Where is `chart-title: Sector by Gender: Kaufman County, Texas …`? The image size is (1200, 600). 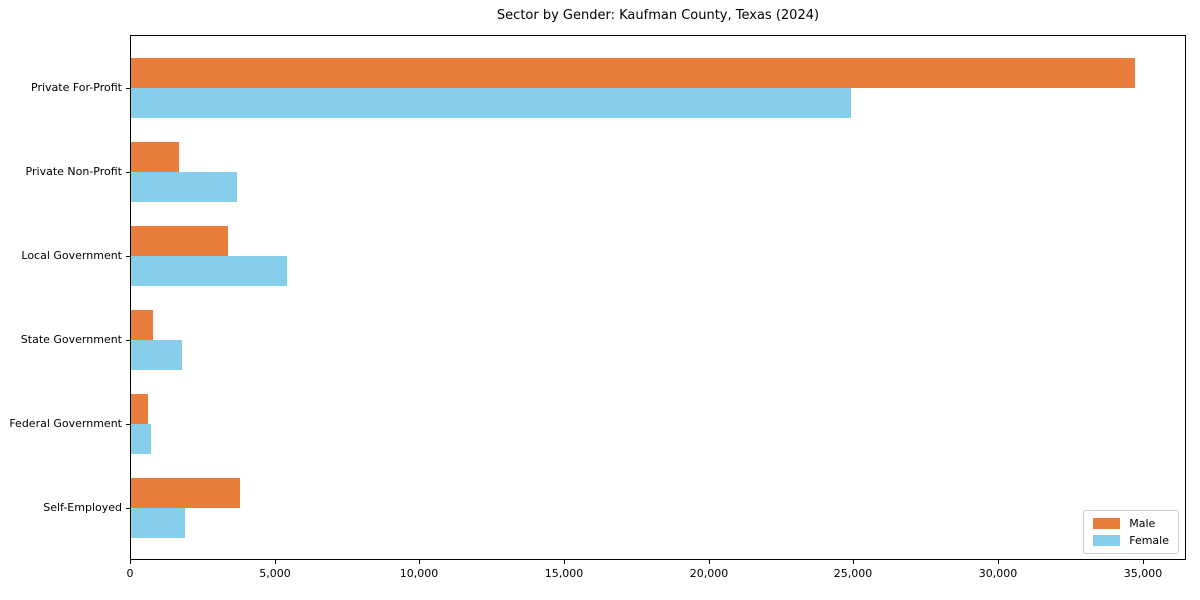 chart-title: Sector by Gender: Kaufman County, Texas … is located at coordinates (658, 15).